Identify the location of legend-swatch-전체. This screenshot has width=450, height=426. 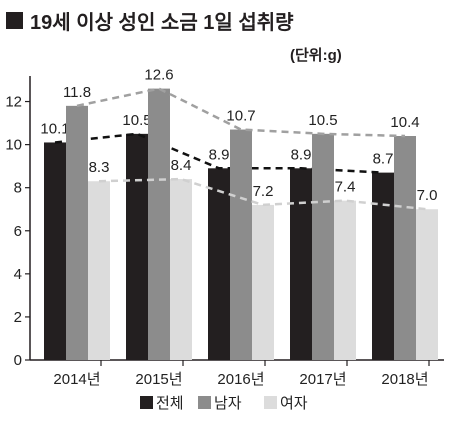
(146, 402).